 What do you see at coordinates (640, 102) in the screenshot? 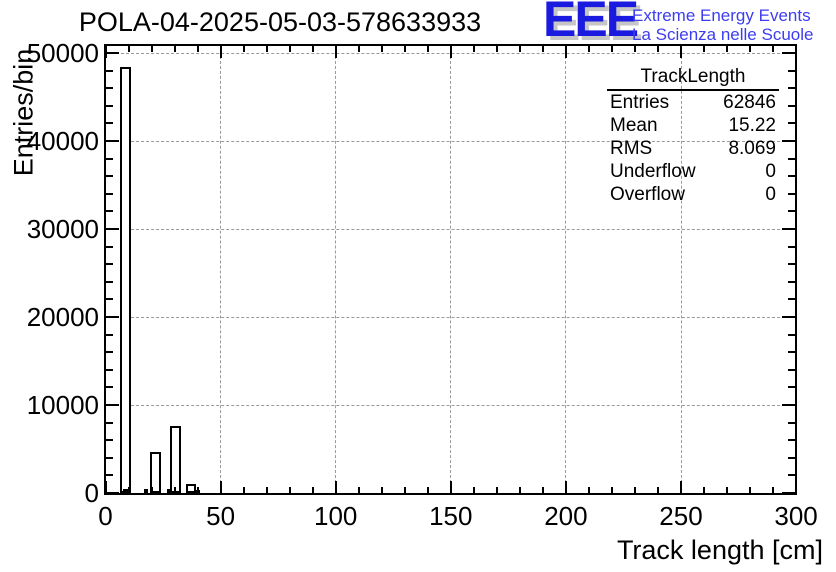
I see `stats-label: Entries` at bounding box center [640, 102].